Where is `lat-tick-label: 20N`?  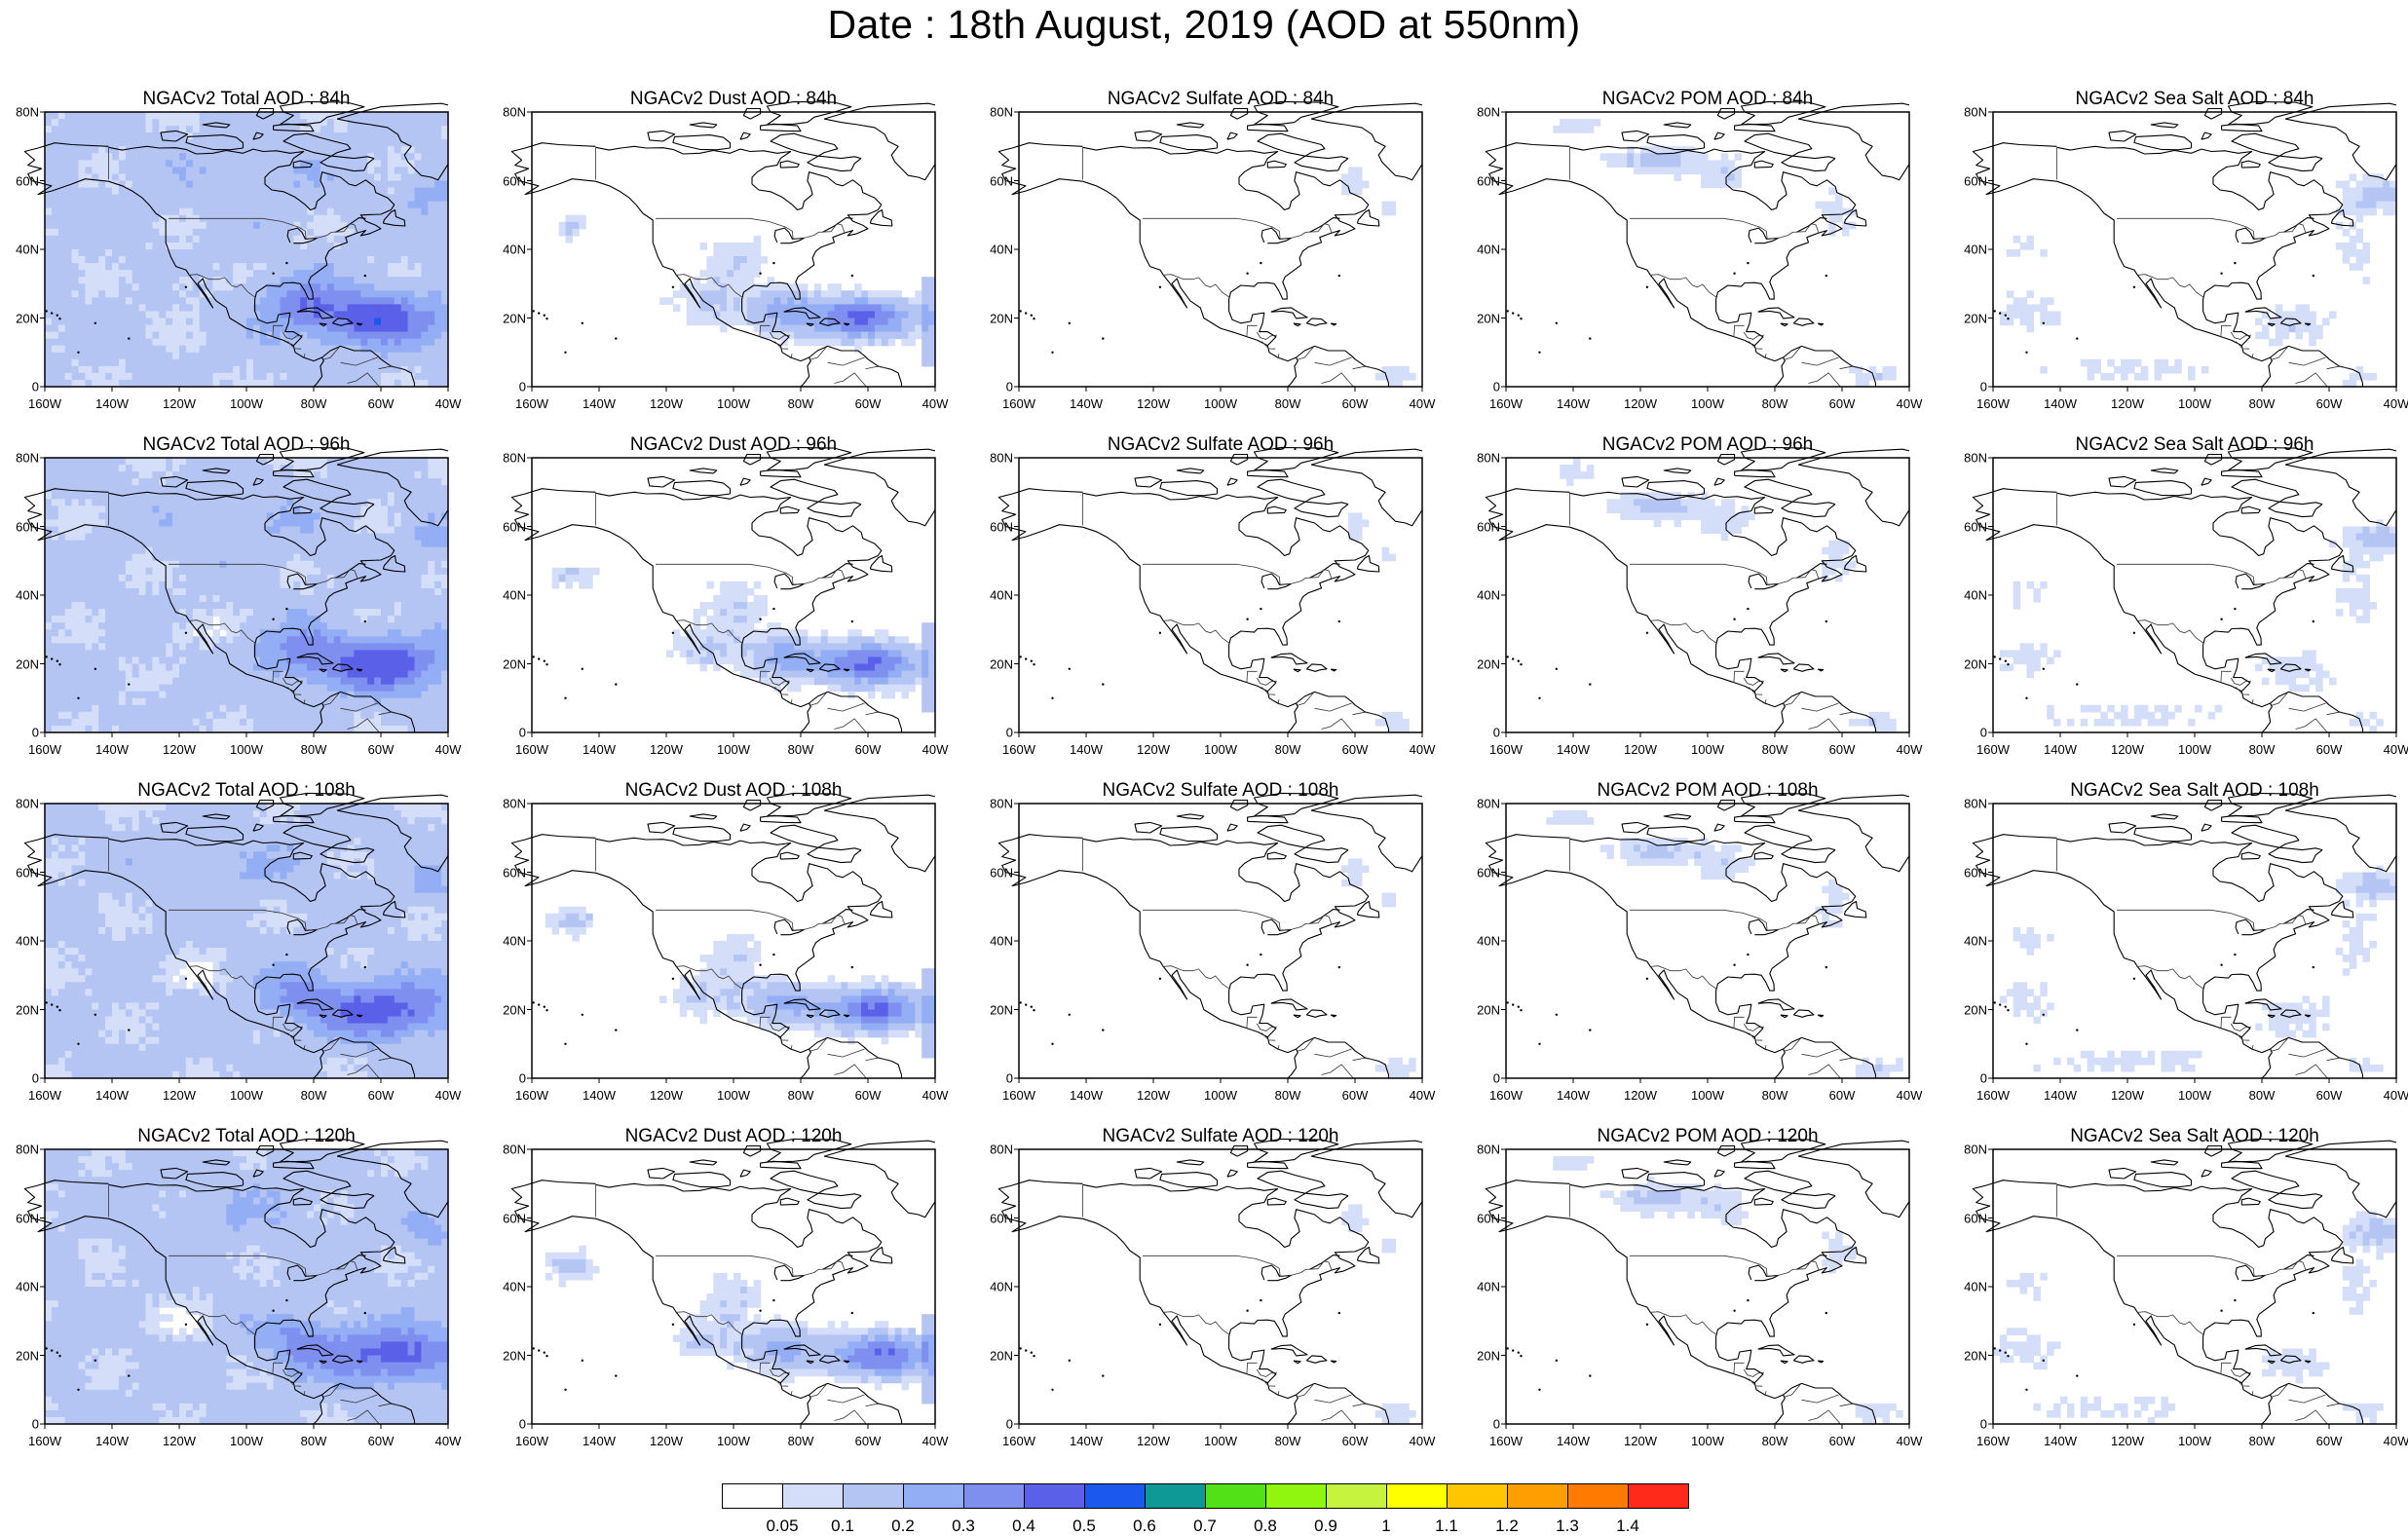
lat-tick-label: 20N is located at coordinates (27, 318).